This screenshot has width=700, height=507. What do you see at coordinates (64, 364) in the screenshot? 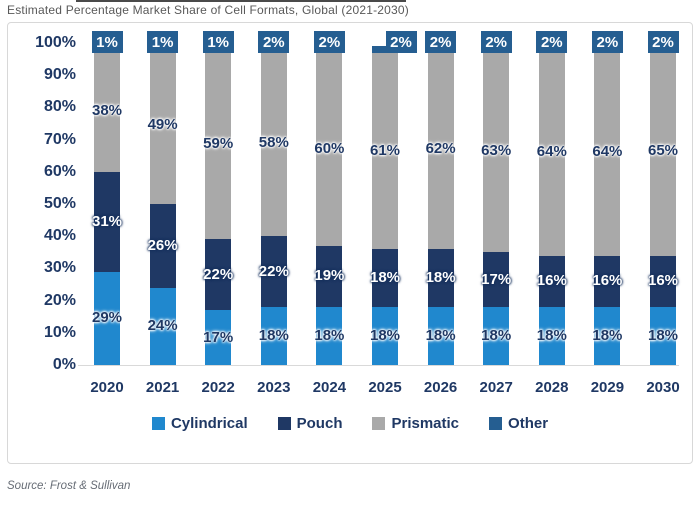
I see `y-axis-tick-label: 0%` at bounding box center [64, 364].